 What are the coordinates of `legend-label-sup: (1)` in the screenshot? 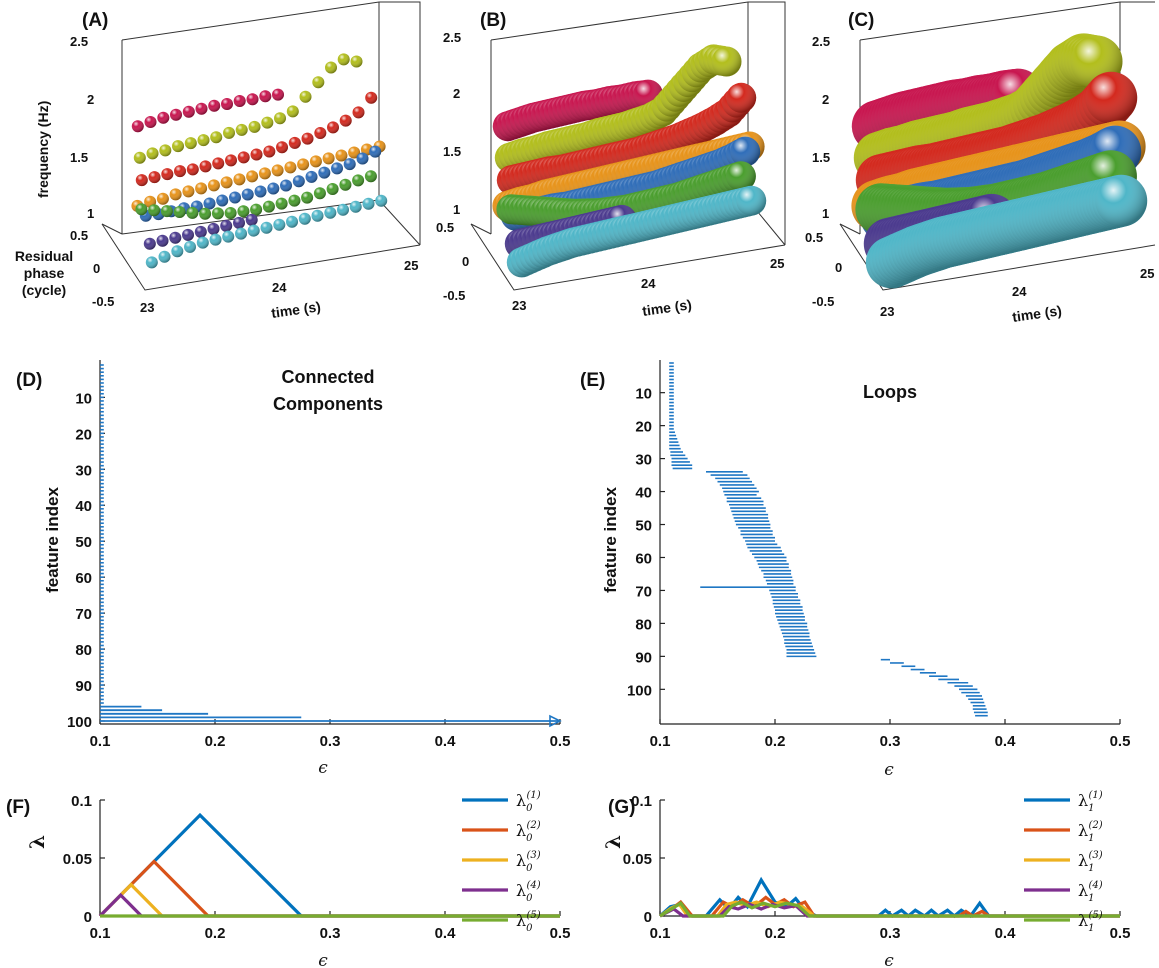 It's located at (534, 795).